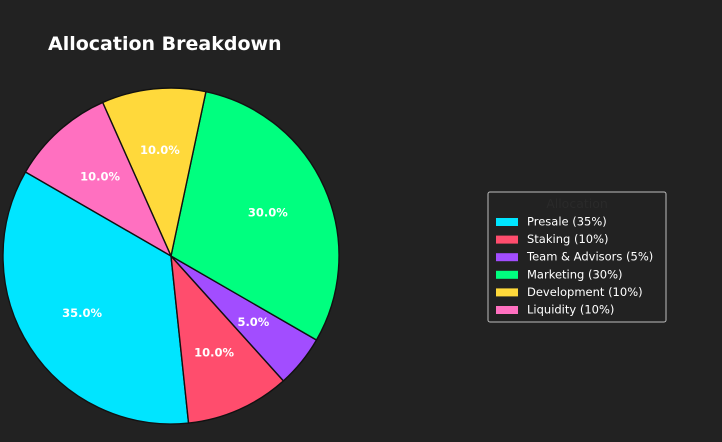 This screenshot has height=442, width=722. What do you see at coordinates (507, 257) in the screenshot?
I see `legend-swatch-team-advisors` at bounding box center [507, 257].